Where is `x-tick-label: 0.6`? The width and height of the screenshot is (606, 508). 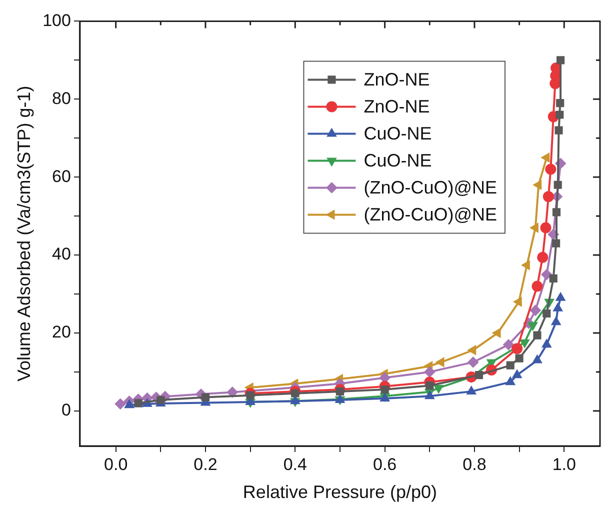
x-tick-label: 0.6 is located at coordinates (384, 464).